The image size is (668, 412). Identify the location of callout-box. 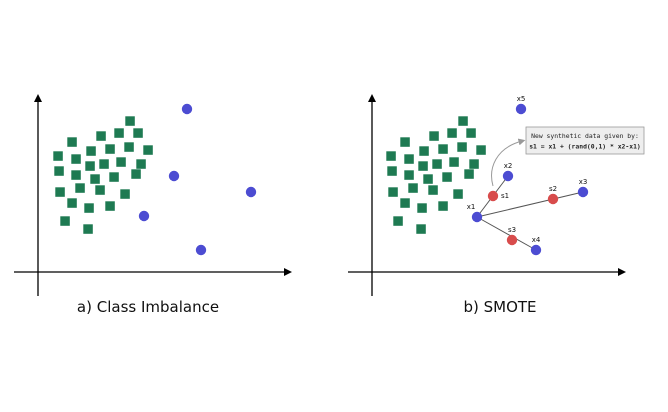
(585, 140).